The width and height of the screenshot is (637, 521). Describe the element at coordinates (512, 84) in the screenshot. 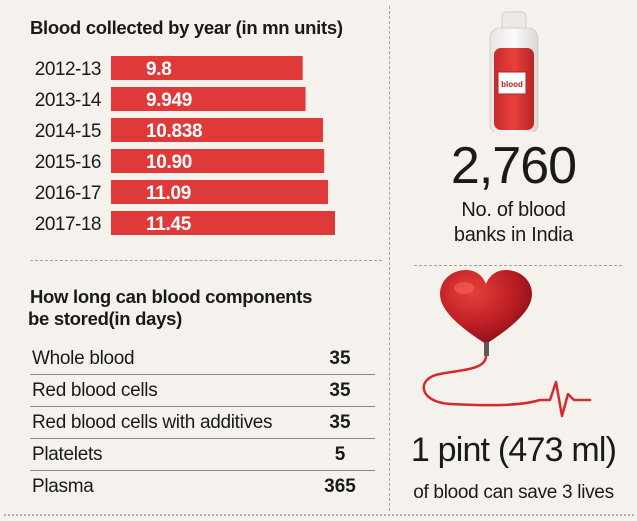

I see `bag-label: blood` at that location.